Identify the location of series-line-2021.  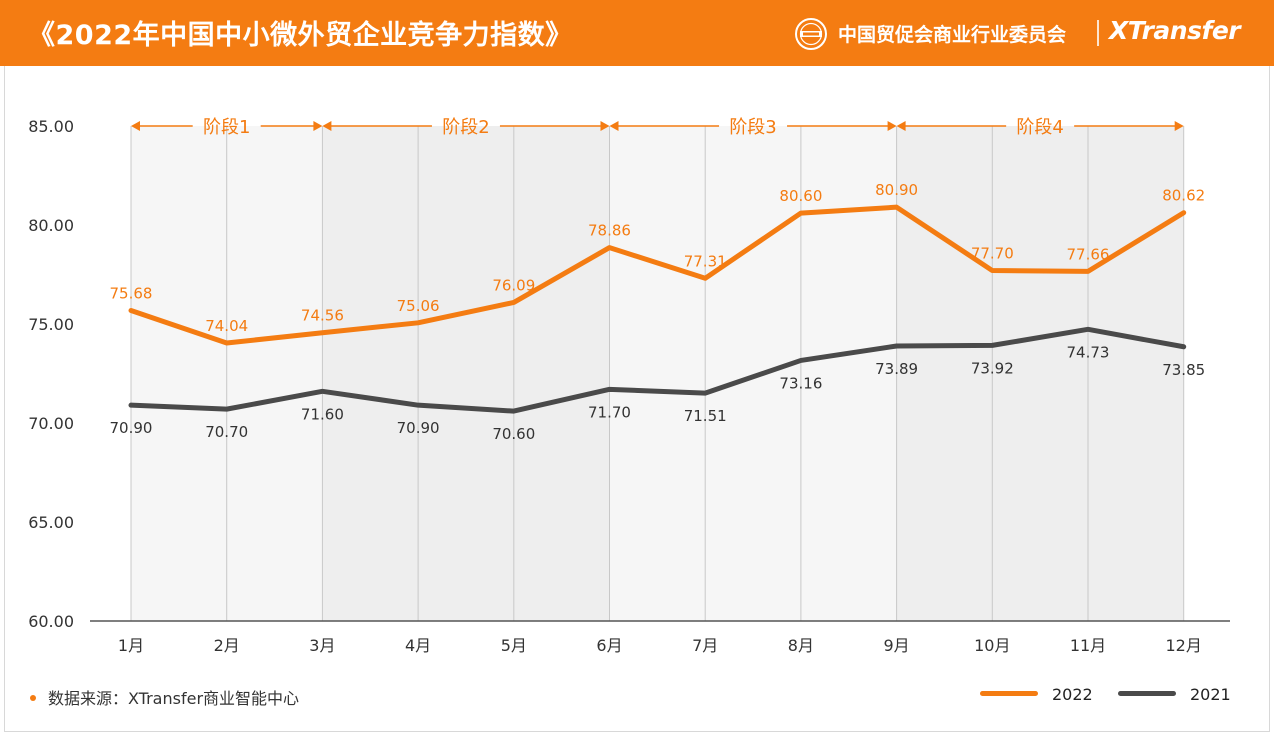
(657, 370).